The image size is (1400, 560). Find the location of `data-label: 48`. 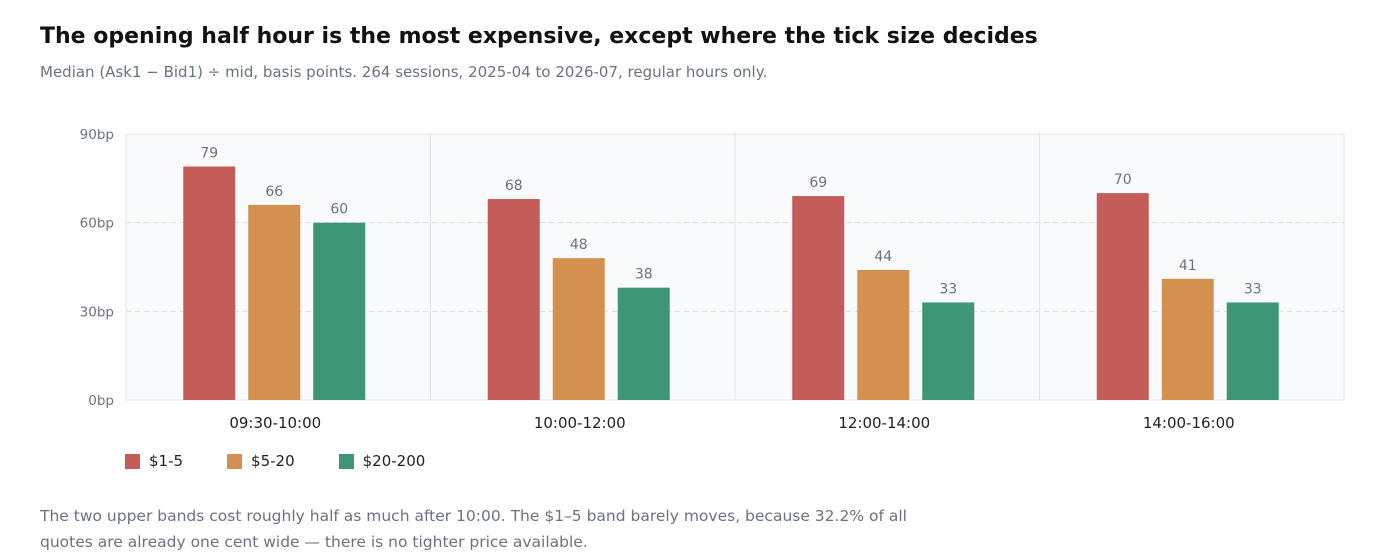

data-label: 48 is located at coordinates (579, 245).